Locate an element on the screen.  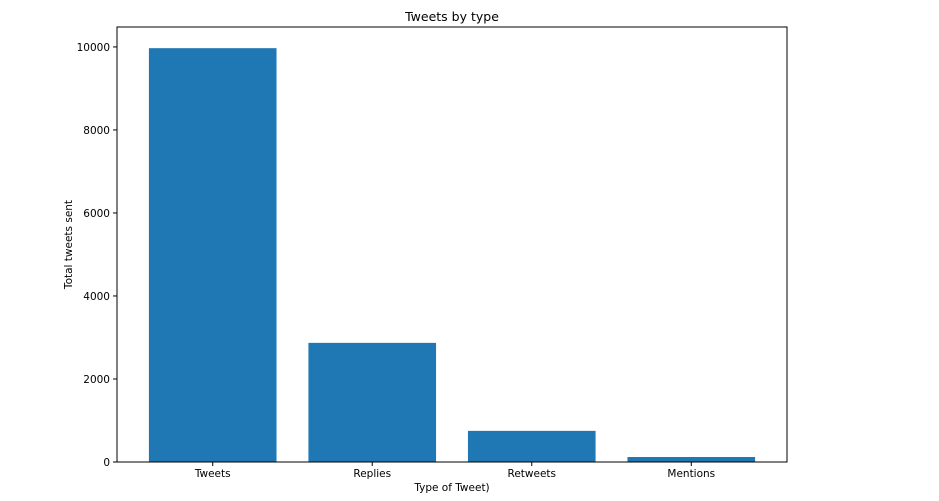
y-tick-label: 2000 is located at coordinates (96, 380).